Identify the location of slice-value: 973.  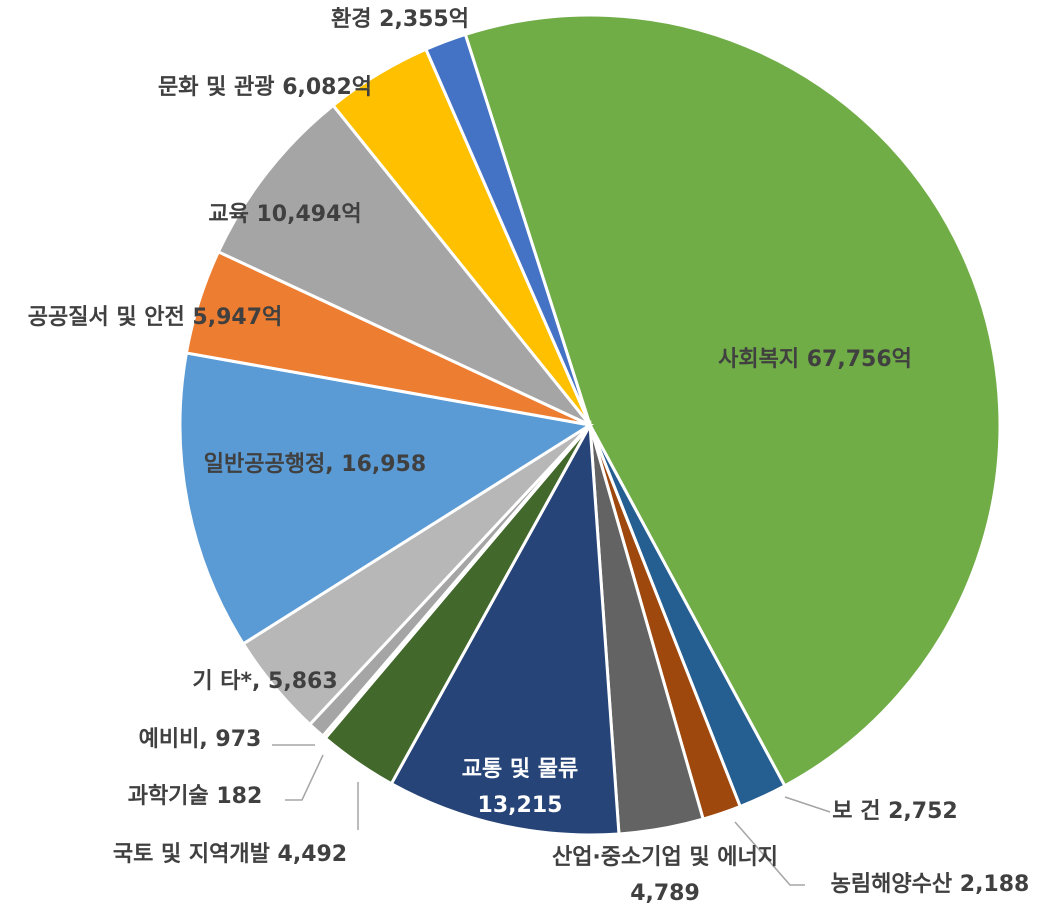
(238, 739).